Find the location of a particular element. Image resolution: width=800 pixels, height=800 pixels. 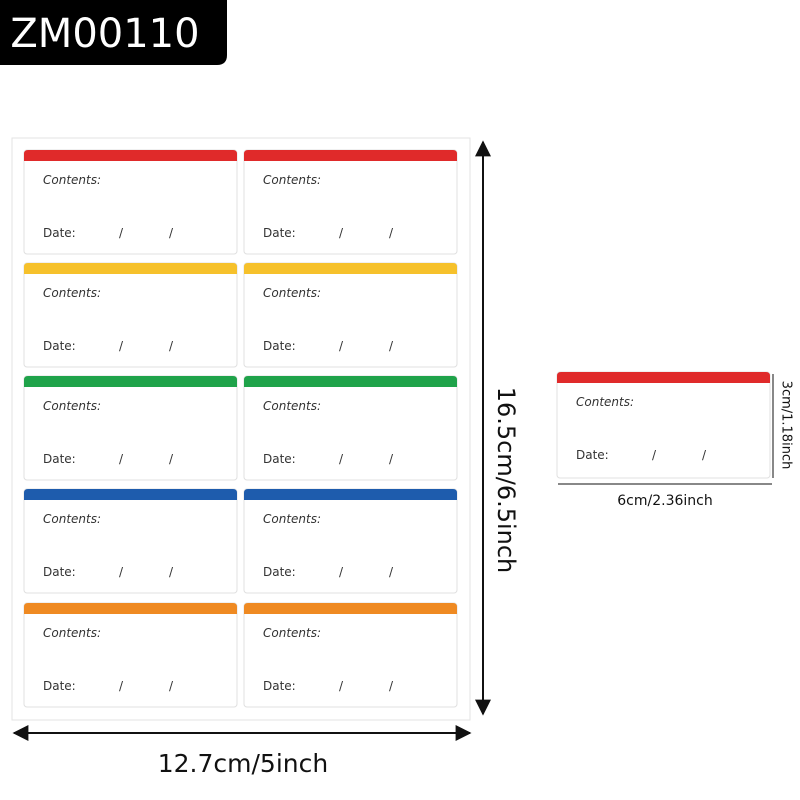

header-box is located at coordinates (113, 32).